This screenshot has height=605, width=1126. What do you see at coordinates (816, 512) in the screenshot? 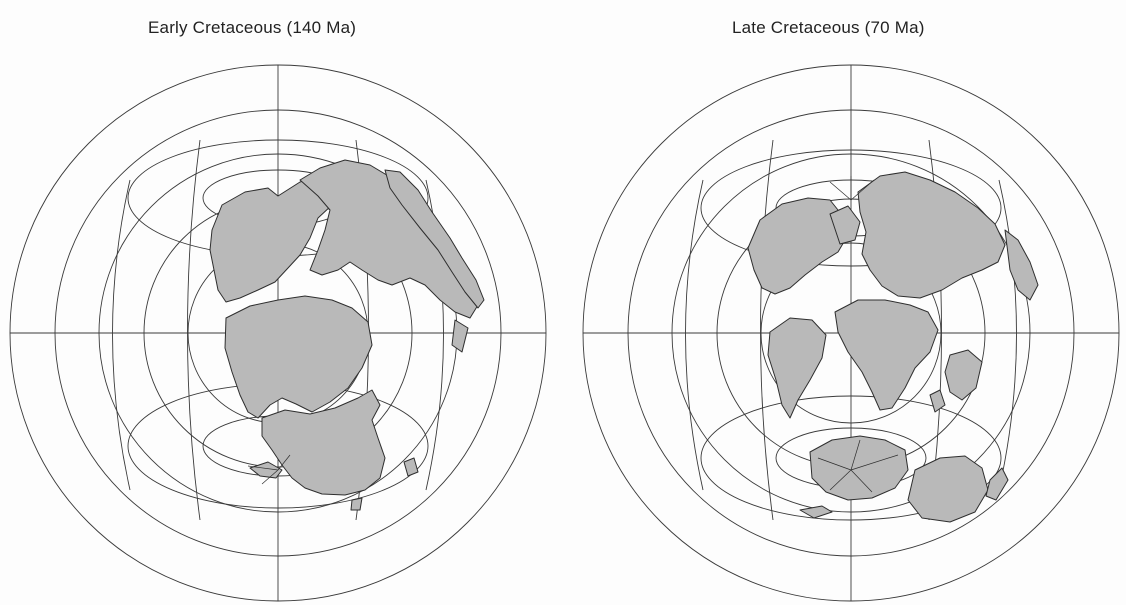
I see `late-island` at bounding box center [816, 512].